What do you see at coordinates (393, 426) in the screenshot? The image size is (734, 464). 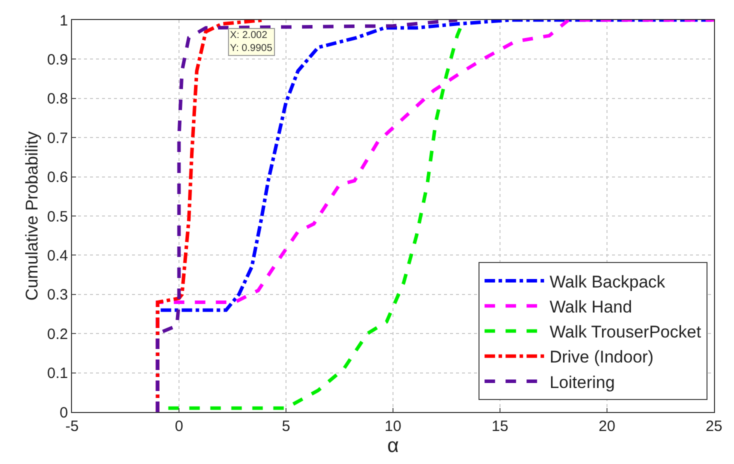 I see `x-tick-label: 10` at bounding box center [393, 426].